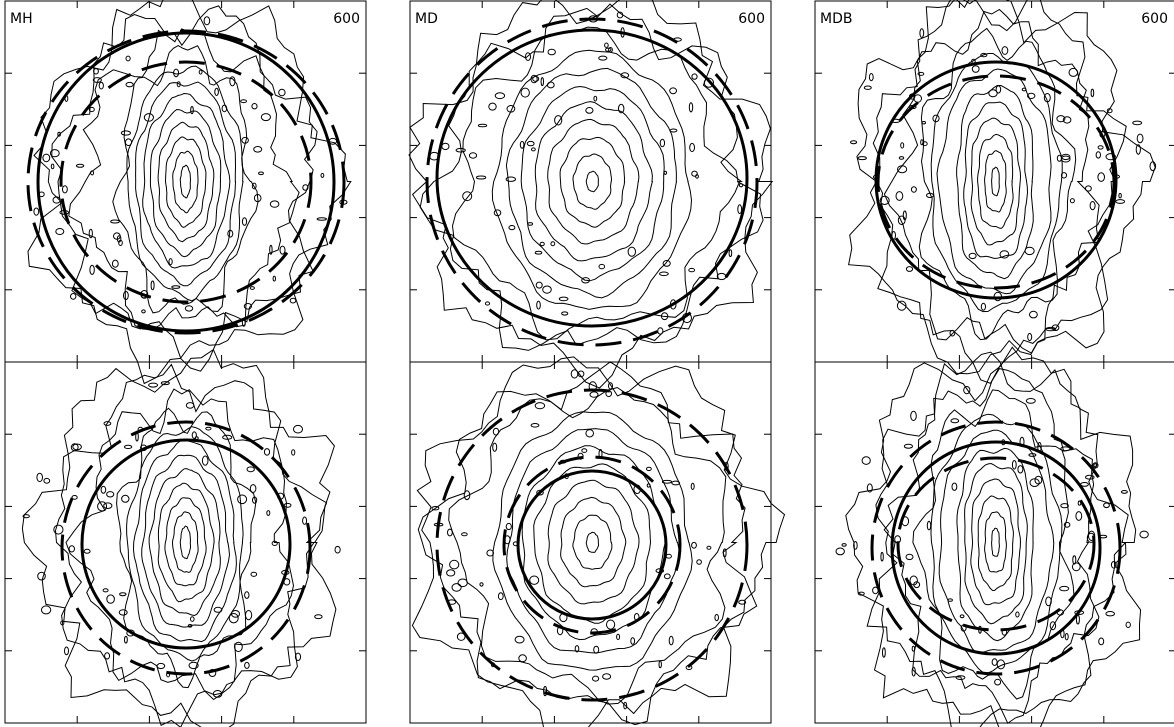  What do you see at coordinates (426, 19) in the screenshot?
I see `column-md-label: MD` at bounding box center [426, 19].